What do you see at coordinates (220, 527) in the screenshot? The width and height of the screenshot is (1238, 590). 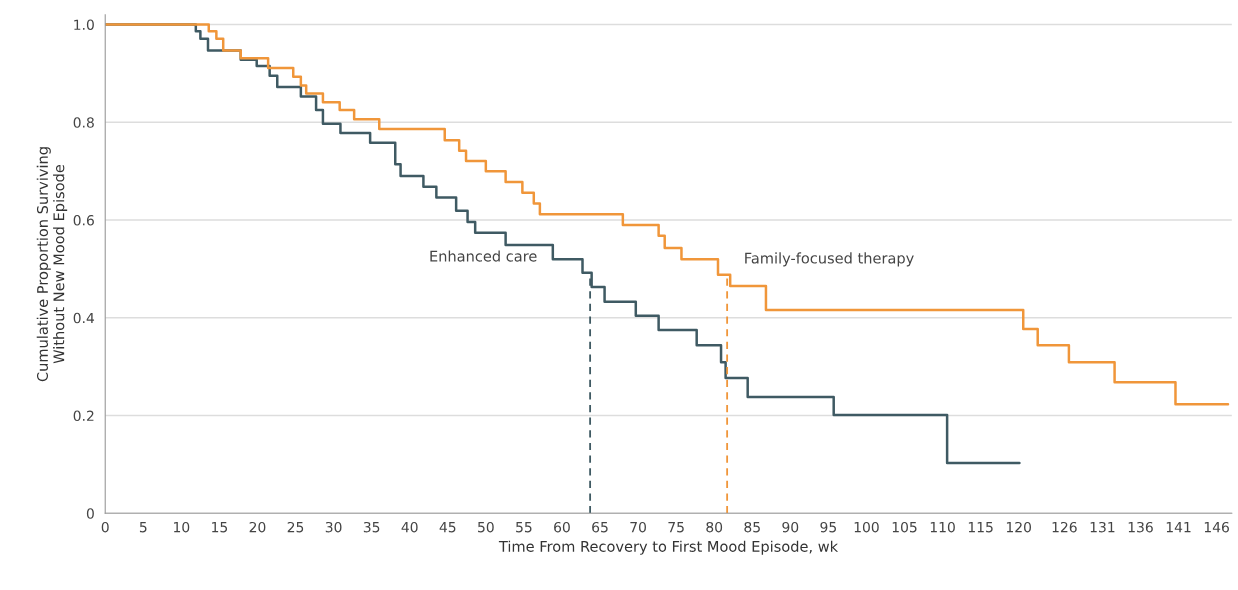 I see `x-tick-label: 15` at bounding box center [220, 527].